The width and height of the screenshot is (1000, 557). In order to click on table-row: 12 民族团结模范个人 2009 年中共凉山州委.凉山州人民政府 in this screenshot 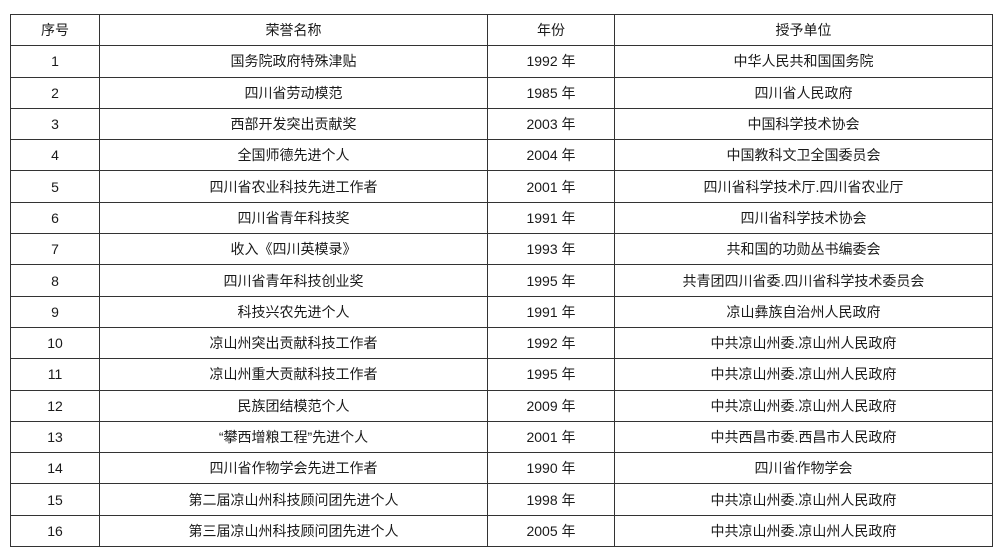, I will do `click(501, 405)`.